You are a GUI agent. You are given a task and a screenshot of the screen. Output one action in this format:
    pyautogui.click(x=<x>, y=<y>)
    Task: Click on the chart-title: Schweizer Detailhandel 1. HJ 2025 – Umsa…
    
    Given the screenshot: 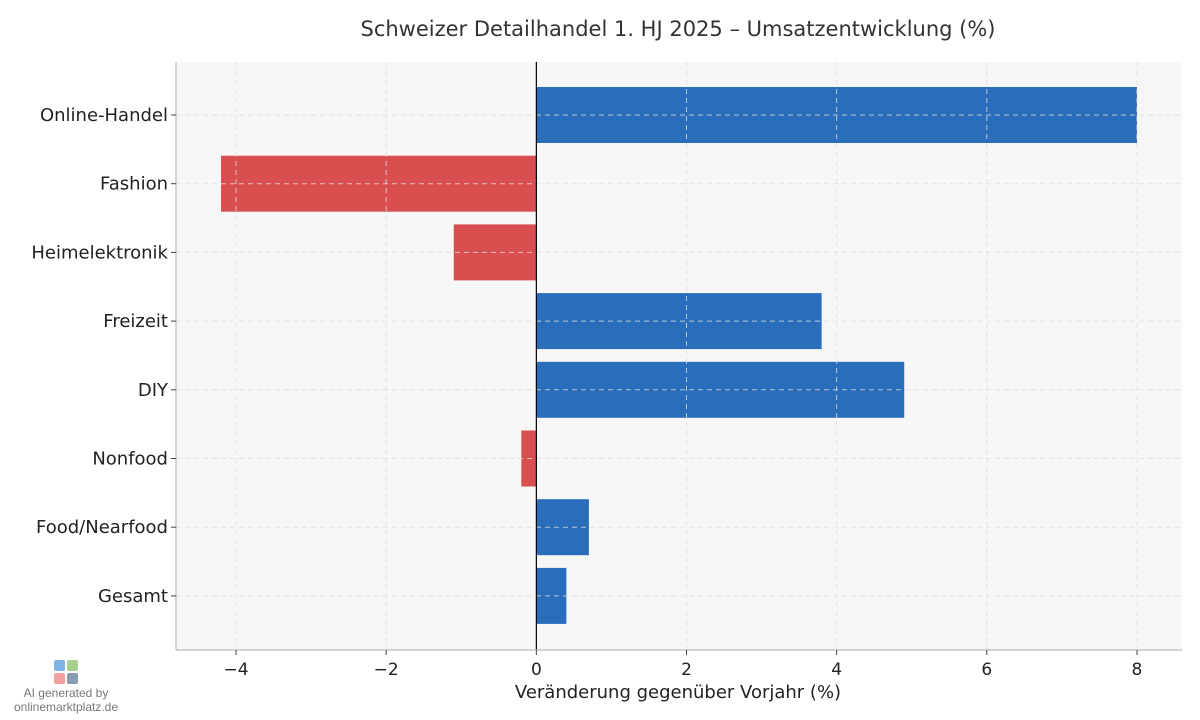 What is the action you would take?
    pyautogui.click(x=677, y=29)
    